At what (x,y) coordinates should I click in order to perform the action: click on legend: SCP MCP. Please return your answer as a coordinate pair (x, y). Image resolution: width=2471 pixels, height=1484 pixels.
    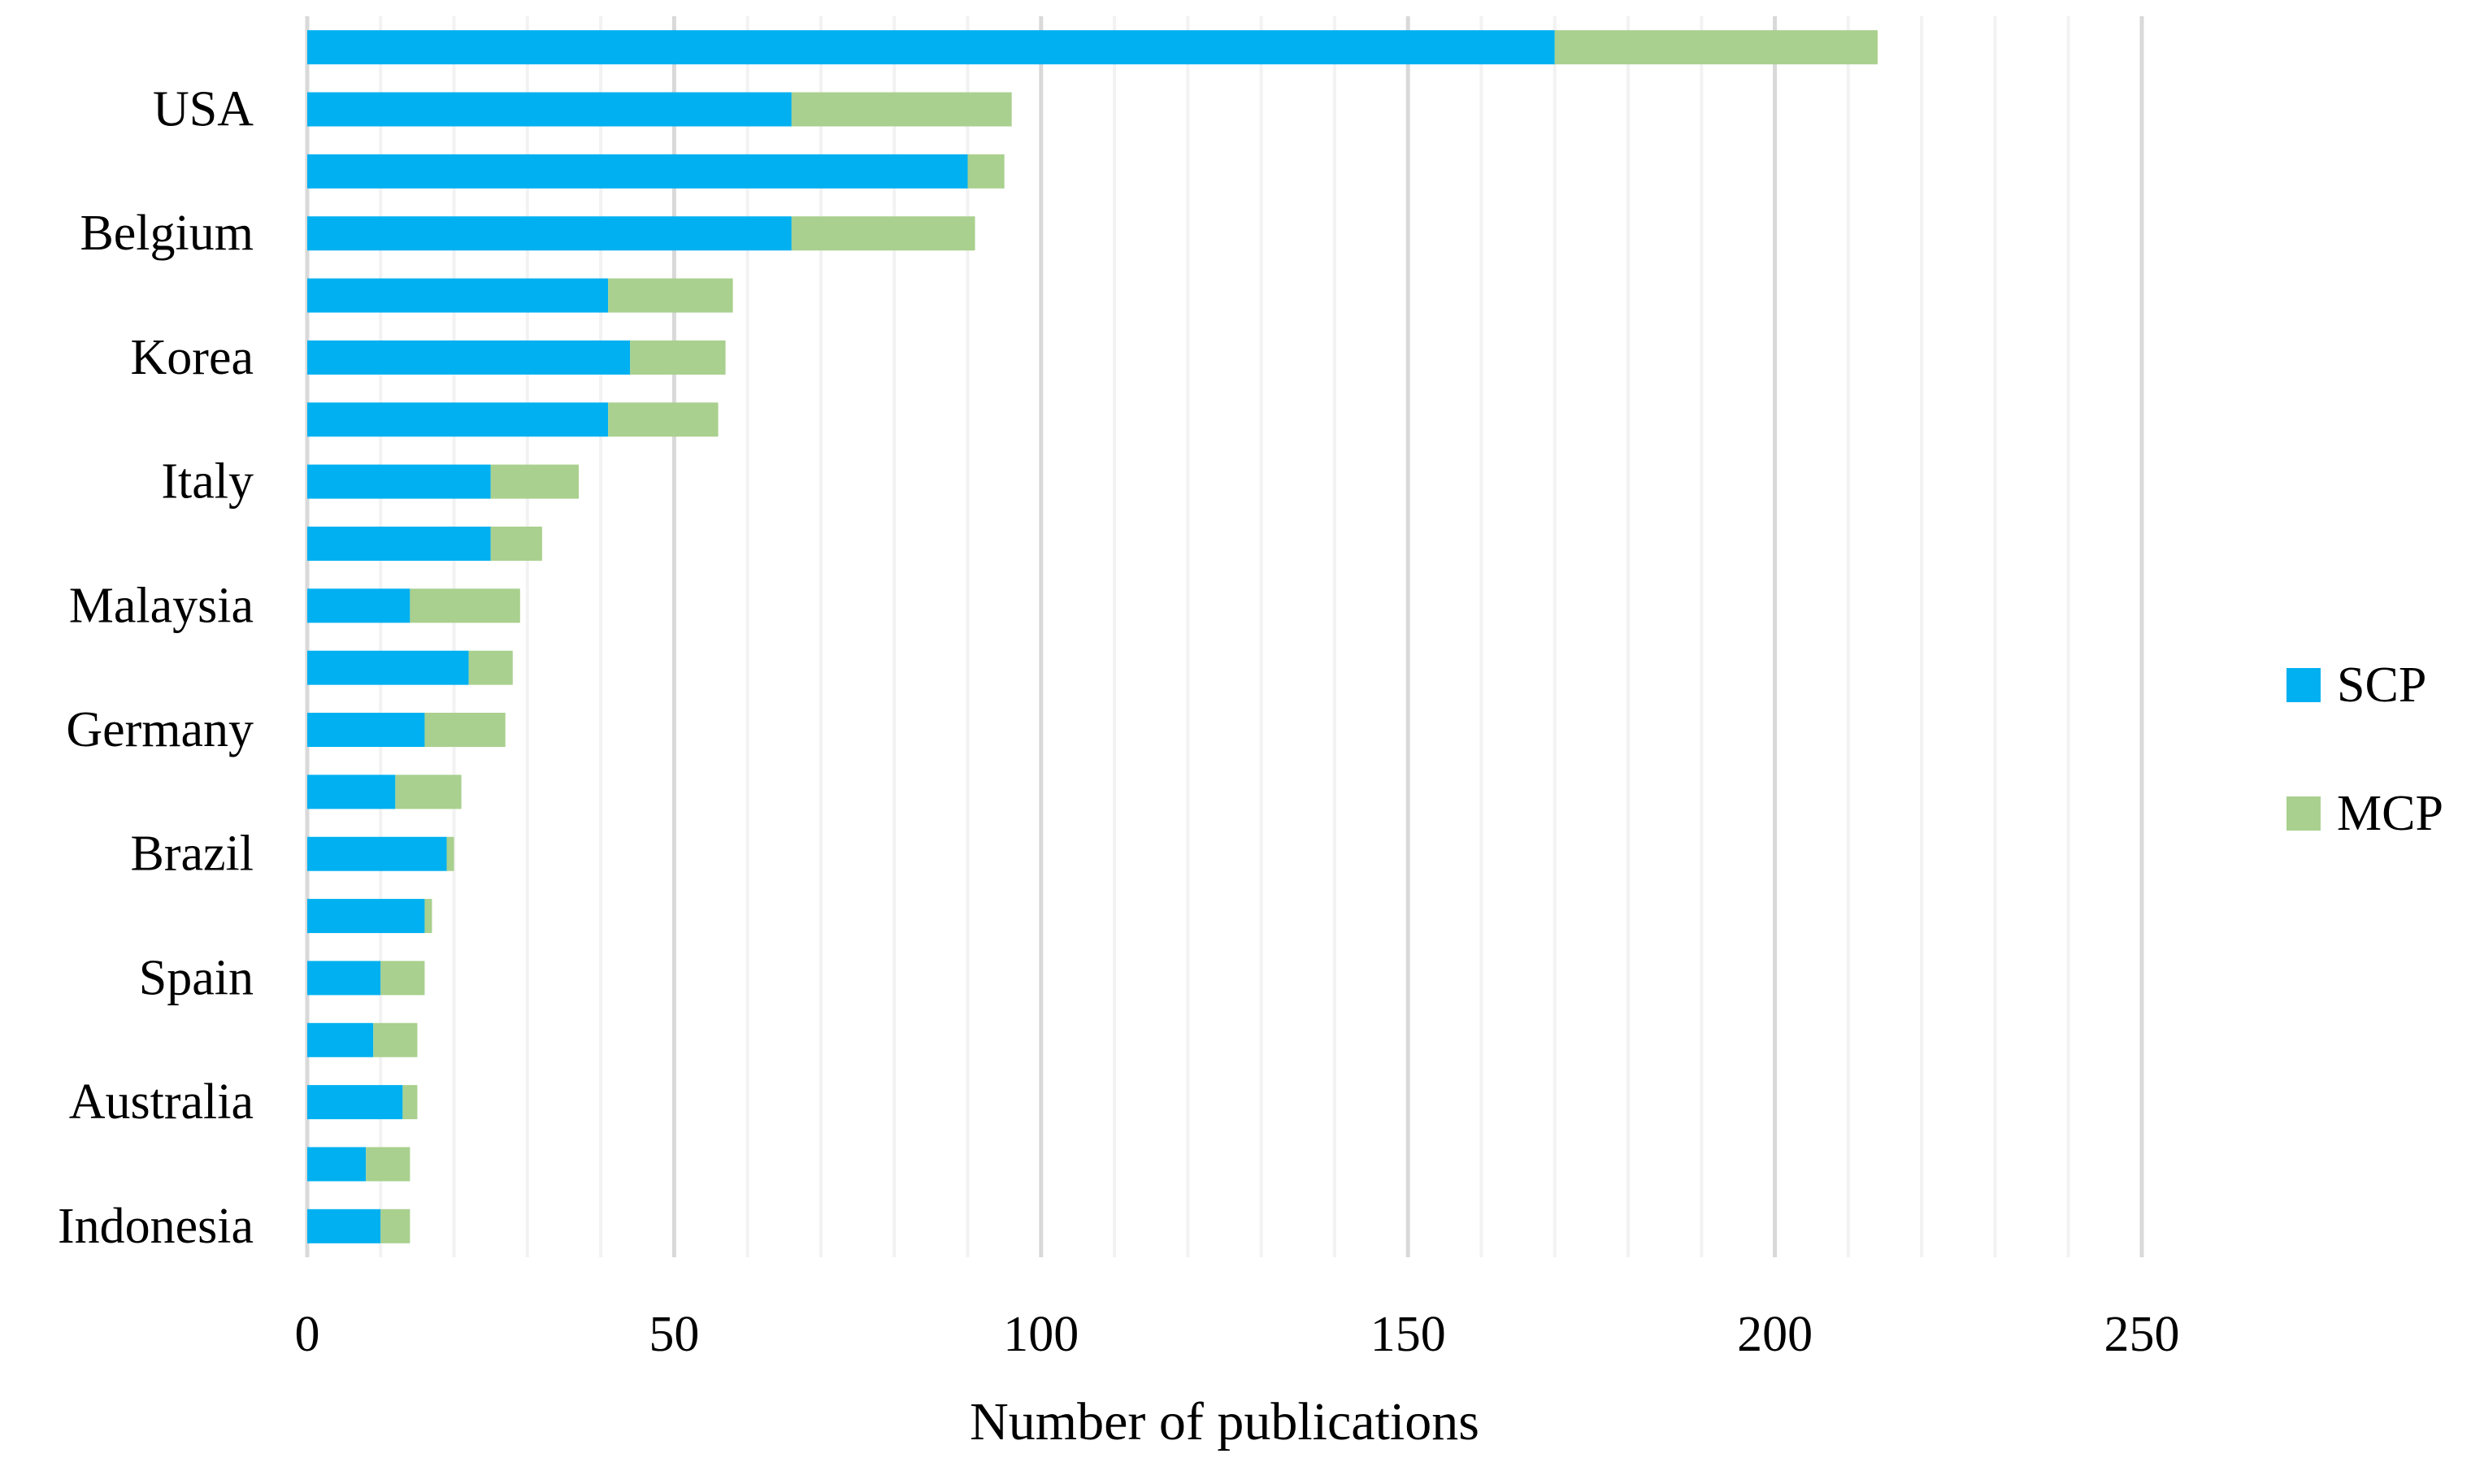
    Looking at the image, I should click on (2364, 749).